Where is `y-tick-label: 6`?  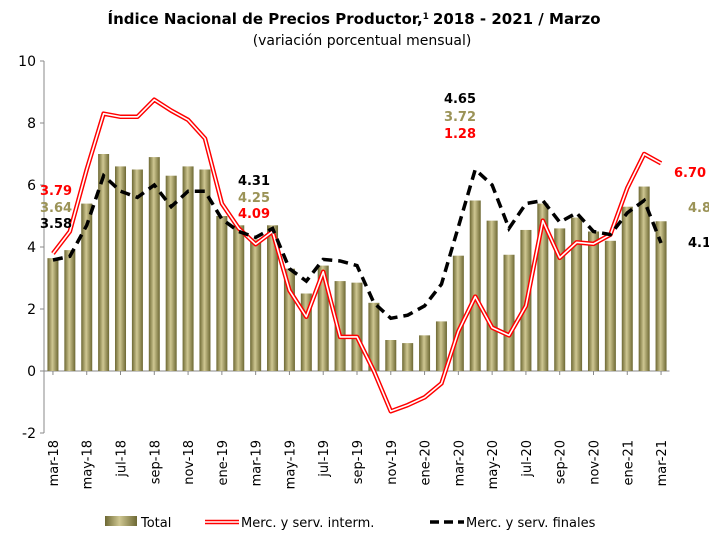 y-tick-label: 6 is located at coordinates (31, 186).